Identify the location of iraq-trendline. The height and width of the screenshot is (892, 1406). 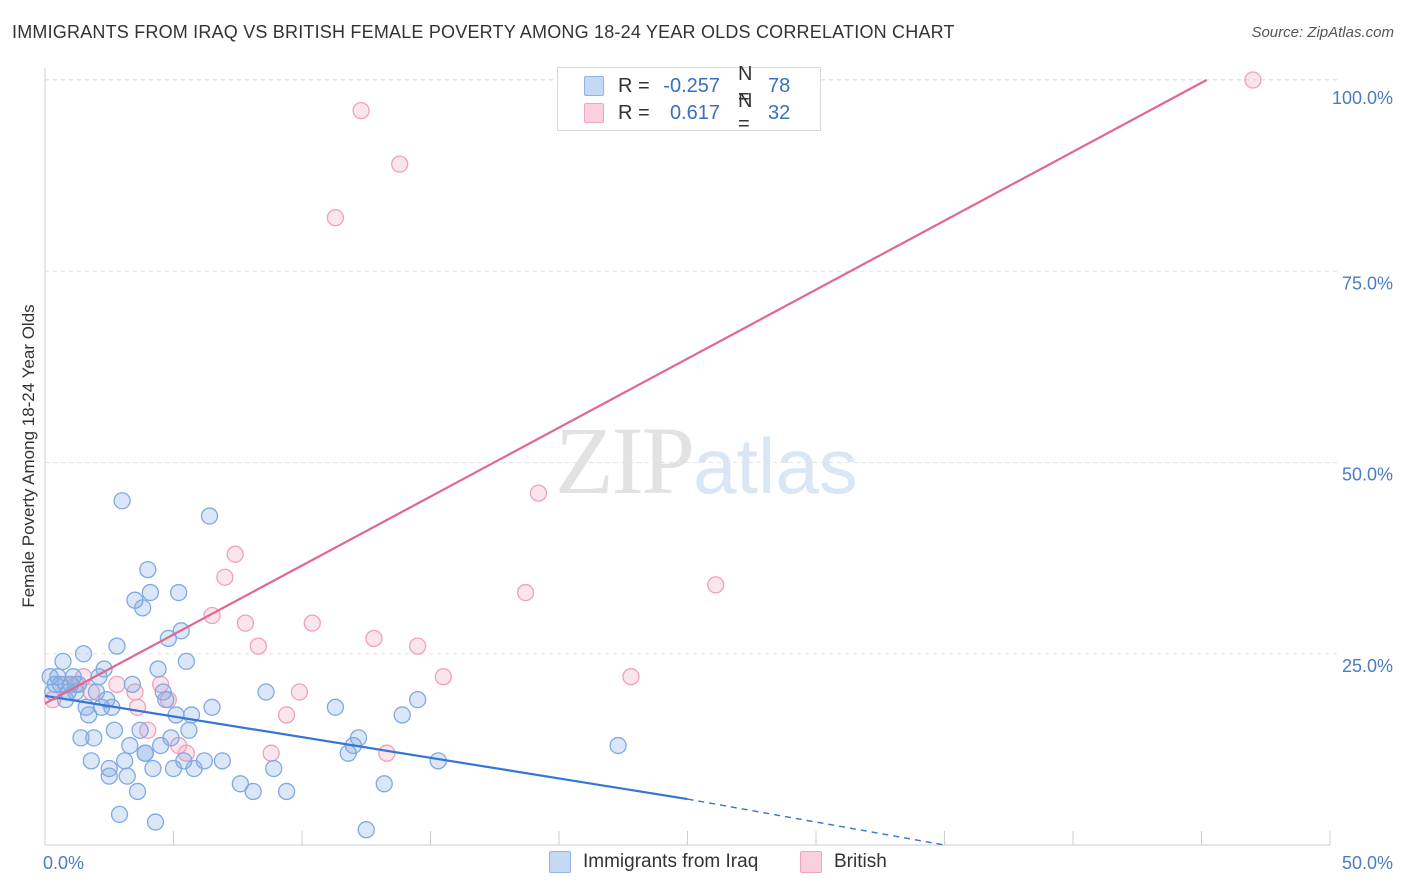
(366, 747).